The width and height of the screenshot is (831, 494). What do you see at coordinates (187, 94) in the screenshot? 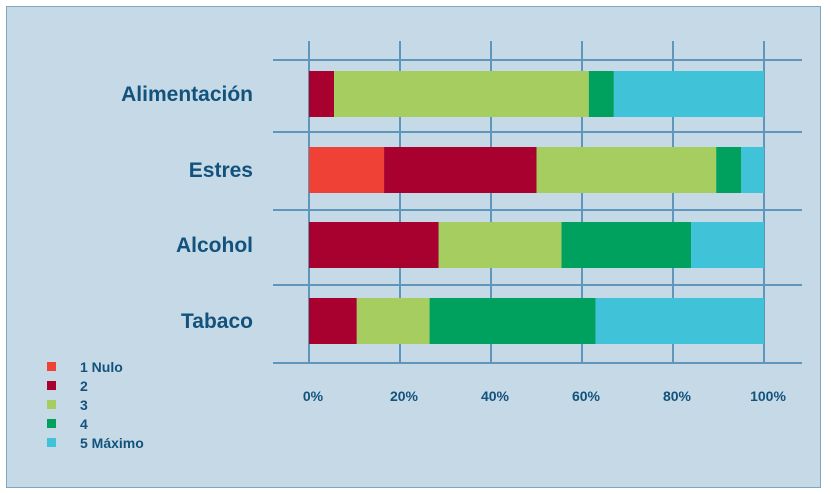
I see `category-label: Alimentación` at bounding box center [187, 94].